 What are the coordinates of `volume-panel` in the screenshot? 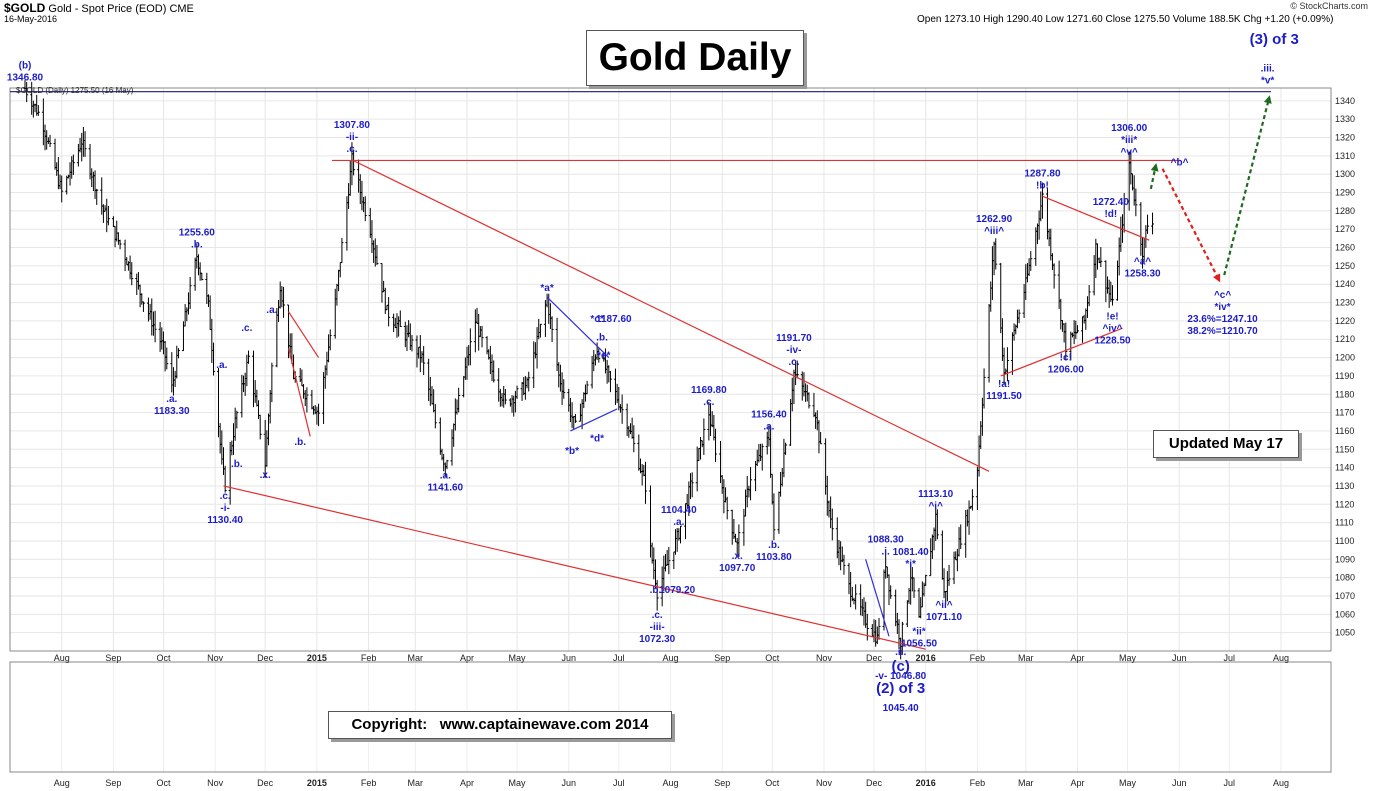 It's located at (670, 717).